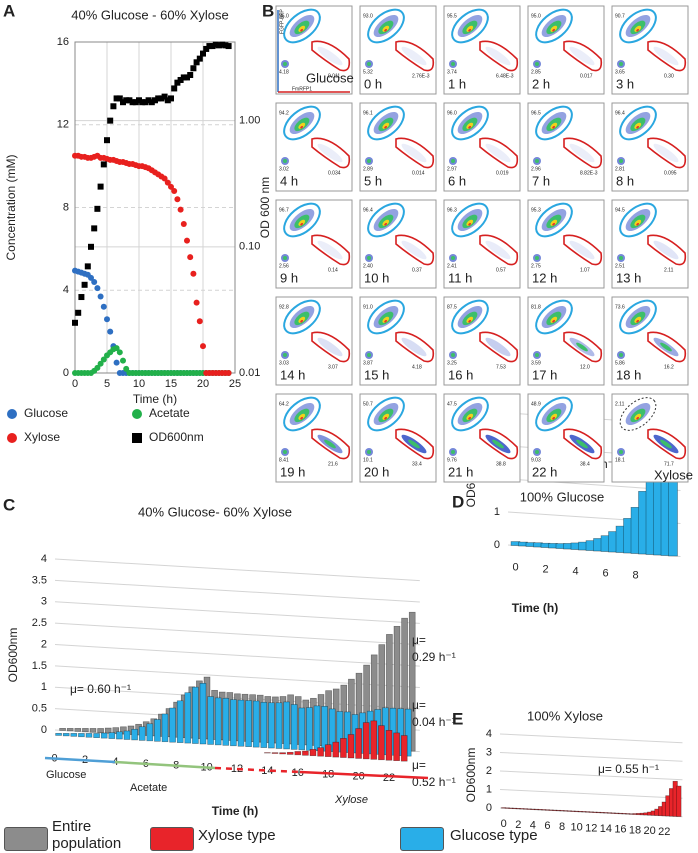  Describe the element at coordinates (460, 471) in the screenshot. I see `time-label: 21 h` at that location.